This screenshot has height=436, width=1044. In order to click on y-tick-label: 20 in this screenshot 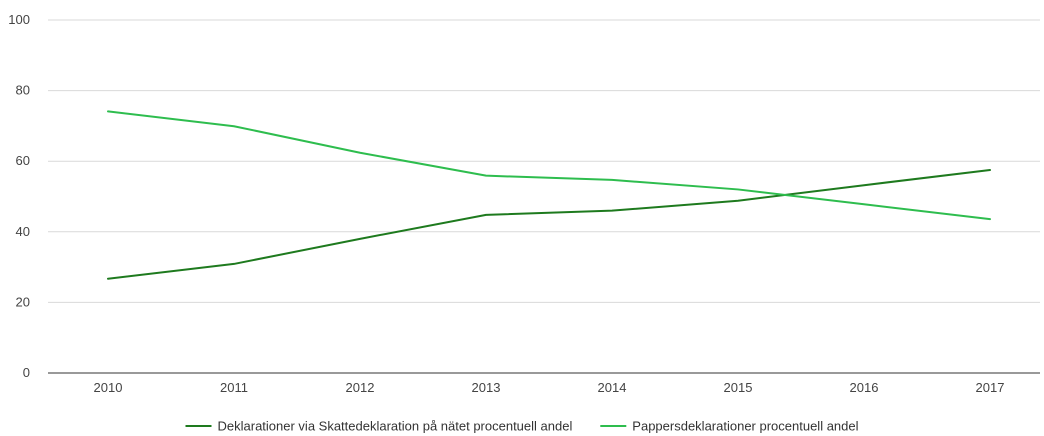, I will do `click(23, 301)`.